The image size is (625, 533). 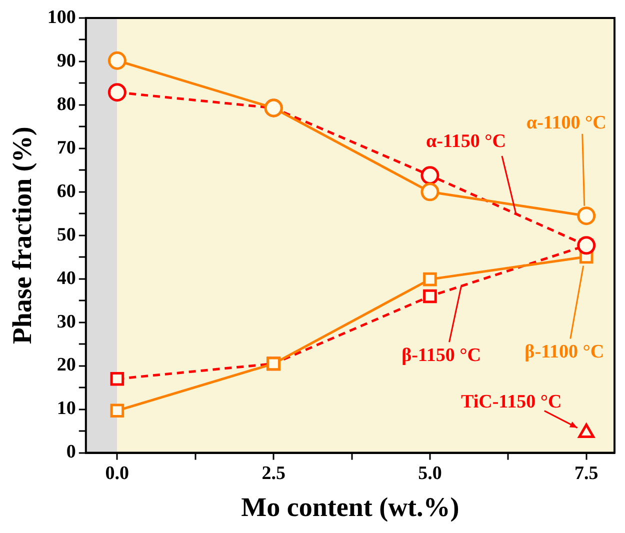 What do you see at coordinates (350, 507) in the screenshot?
I see `x-axis-title: Mo content (wt.%)` at bounding box center [350, 507].